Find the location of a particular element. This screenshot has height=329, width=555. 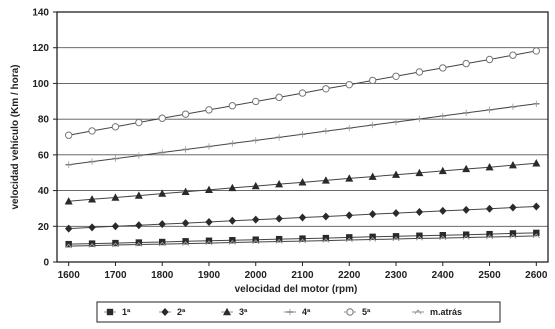

legend-label: 2ª is located at coordinates (181, 312).